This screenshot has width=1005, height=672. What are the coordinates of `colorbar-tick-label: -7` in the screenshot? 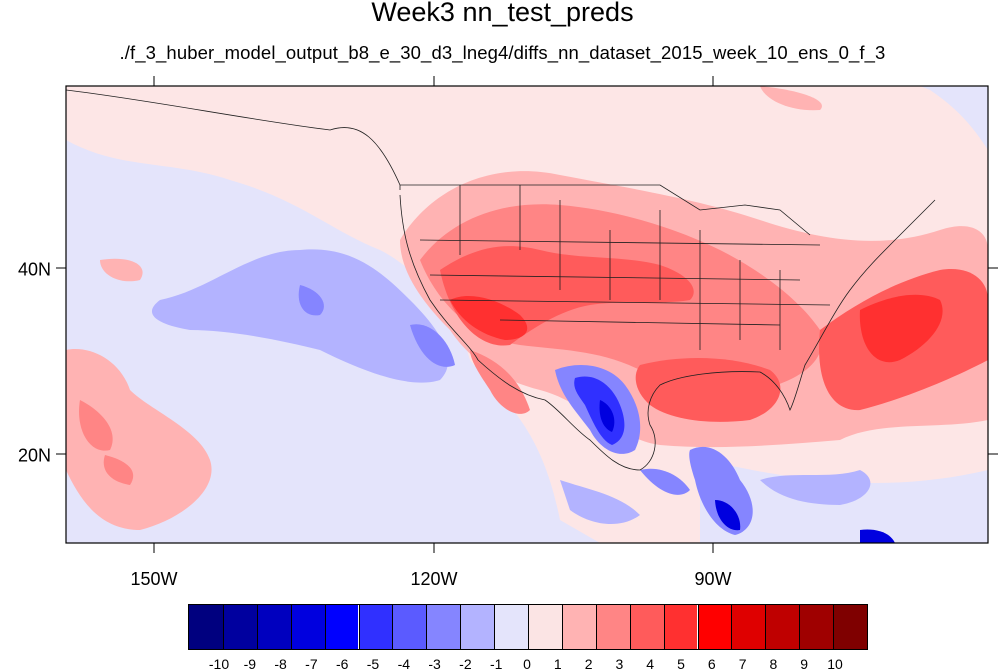 It's located at (311, 664).